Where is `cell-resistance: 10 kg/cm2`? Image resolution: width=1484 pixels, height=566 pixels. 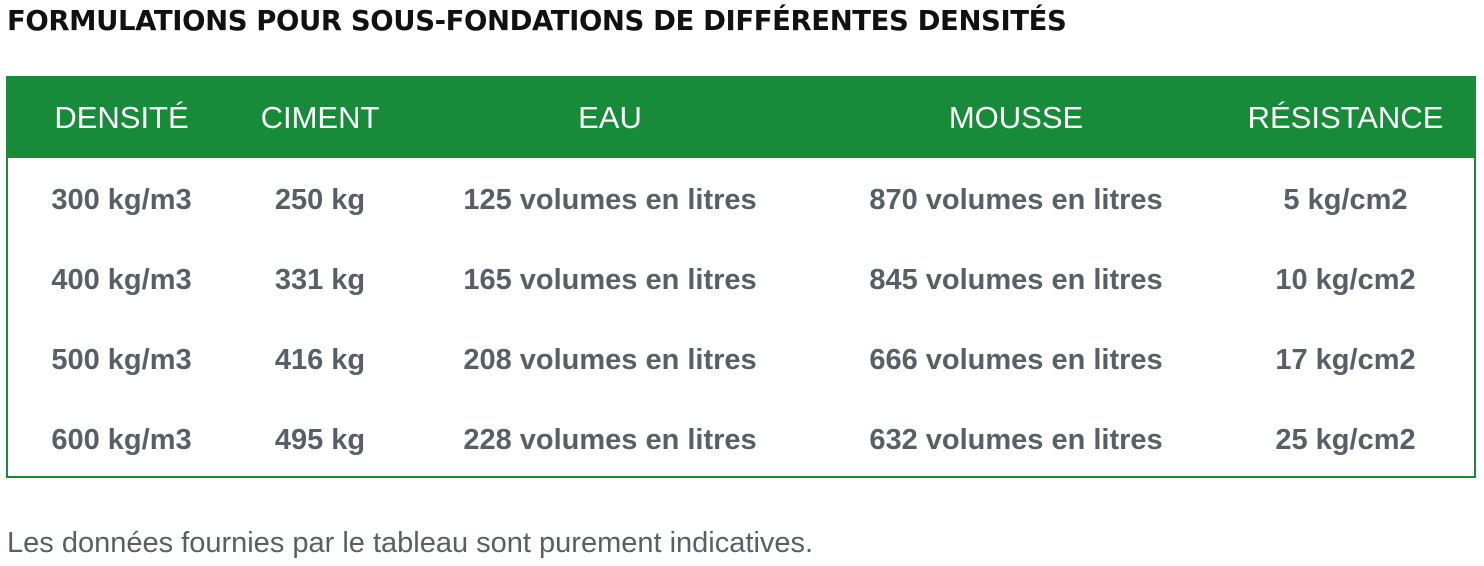 cell-resistance: 10 kg/cm2 is located at coordinates (1345, 279).